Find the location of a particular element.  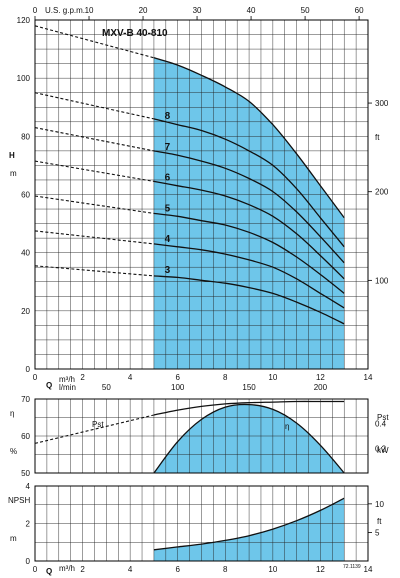

kw-axis-unit: kW is located at coordinates (383, 450).